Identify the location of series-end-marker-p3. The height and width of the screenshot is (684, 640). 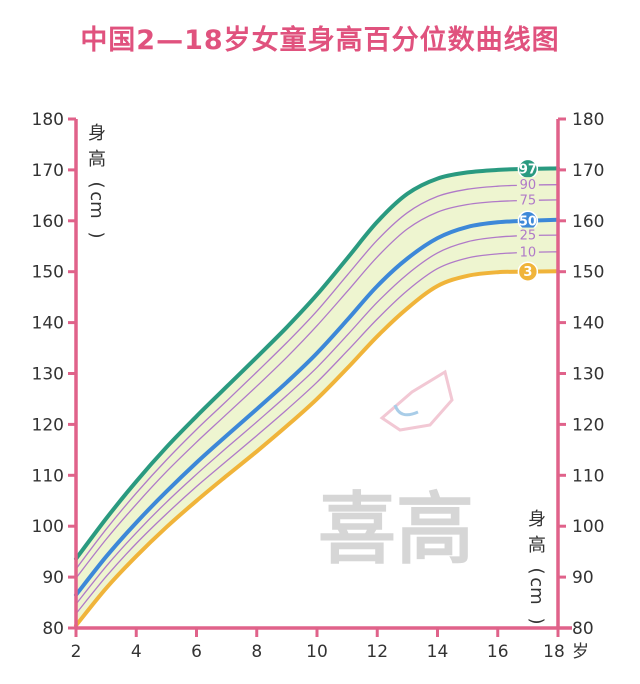
(528, 271).